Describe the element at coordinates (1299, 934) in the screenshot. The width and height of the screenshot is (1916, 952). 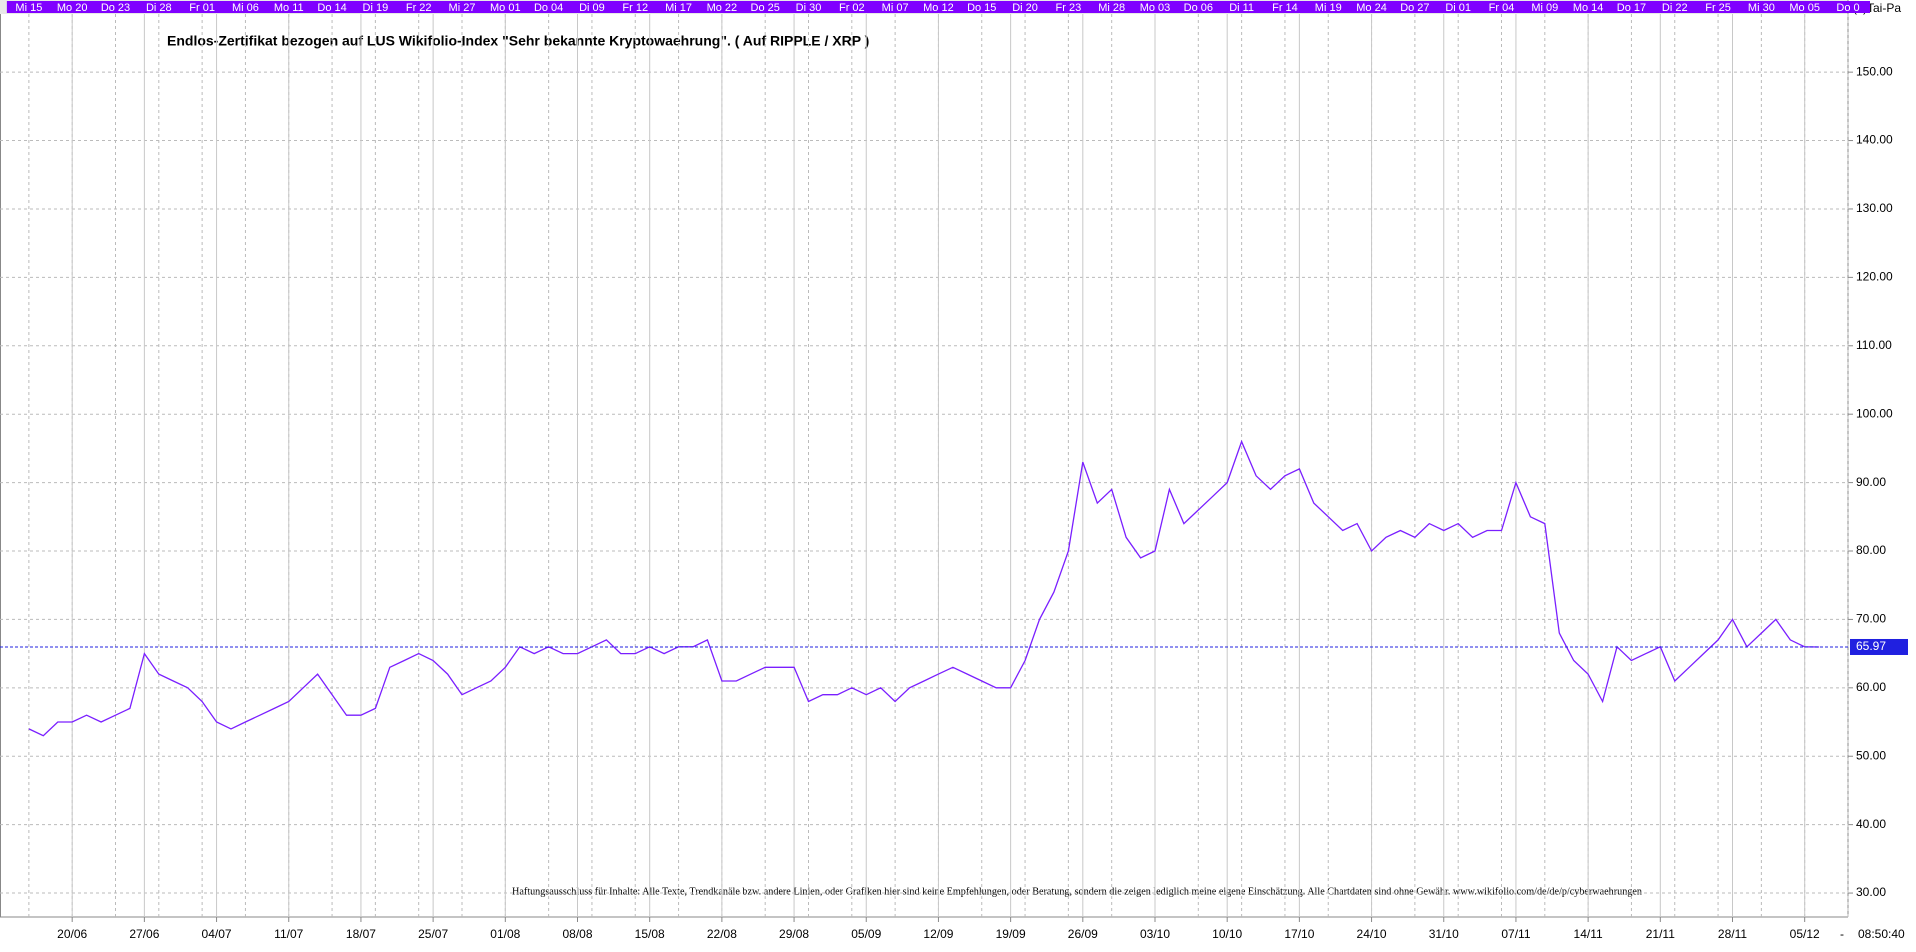
I see `x-tick-label: 17/10` at that location.